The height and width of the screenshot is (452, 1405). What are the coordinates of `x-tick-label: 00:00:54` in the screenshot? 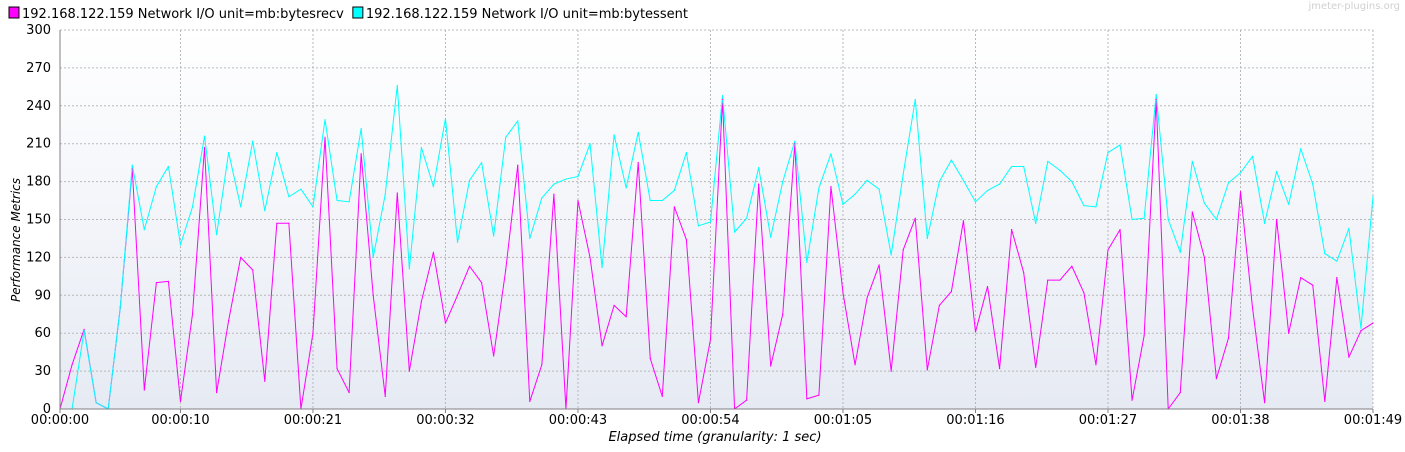 It's located at (710, 420).